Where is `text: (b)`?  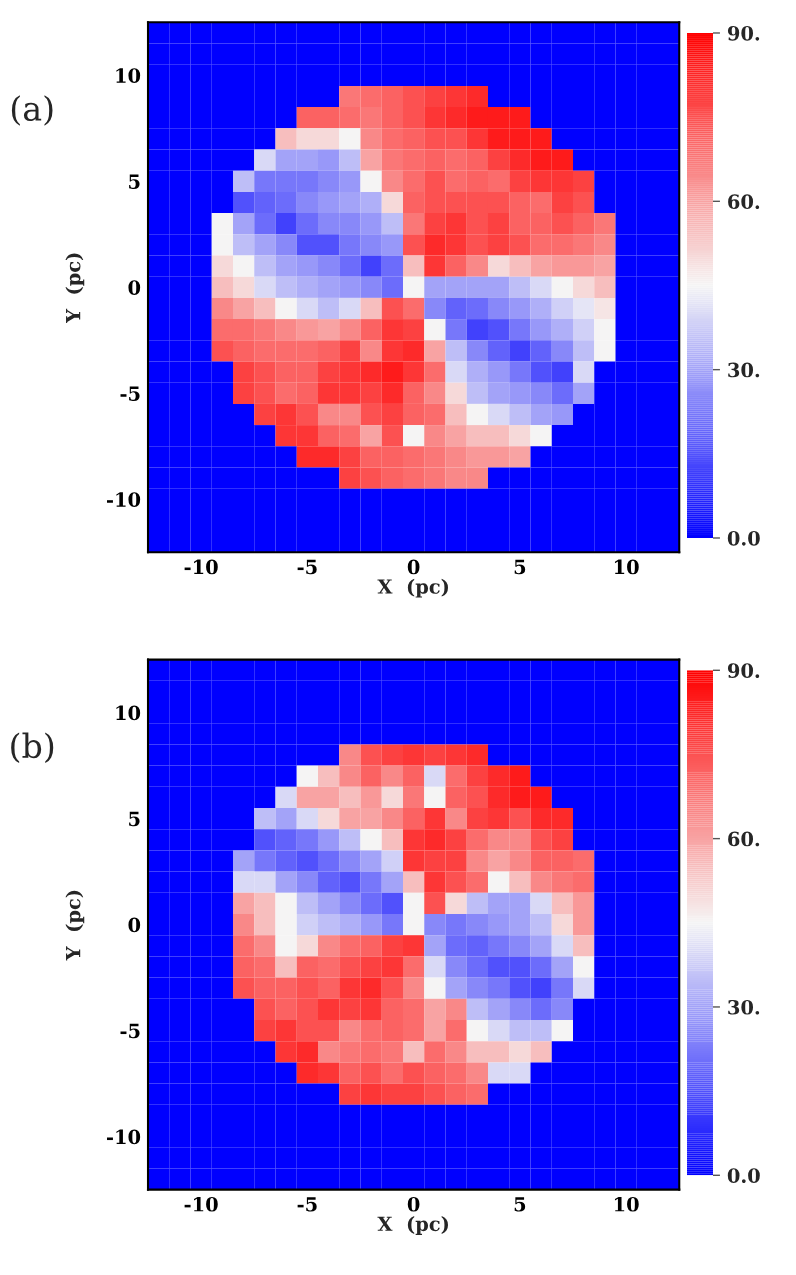
text: (b) is located at coordinates (32, 748).